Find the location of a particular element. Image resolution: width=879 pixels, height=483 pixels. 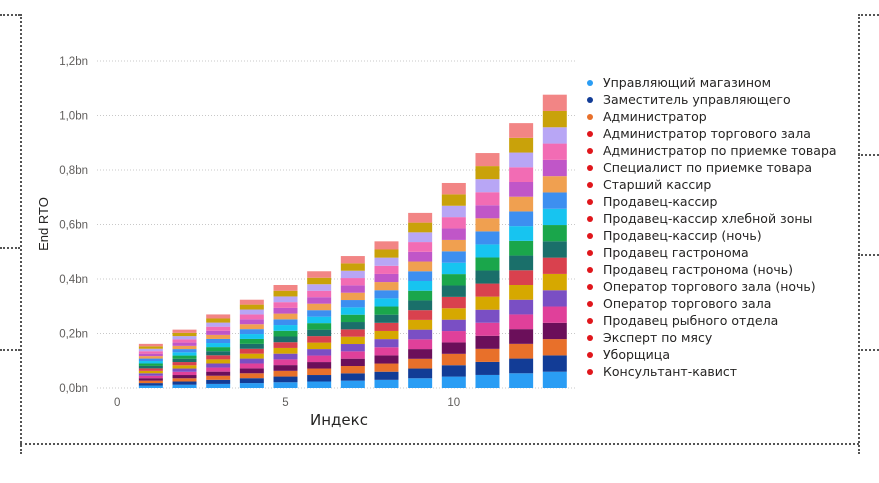

legend-item: Управляющий магазином is located at coordinates (728, 82).